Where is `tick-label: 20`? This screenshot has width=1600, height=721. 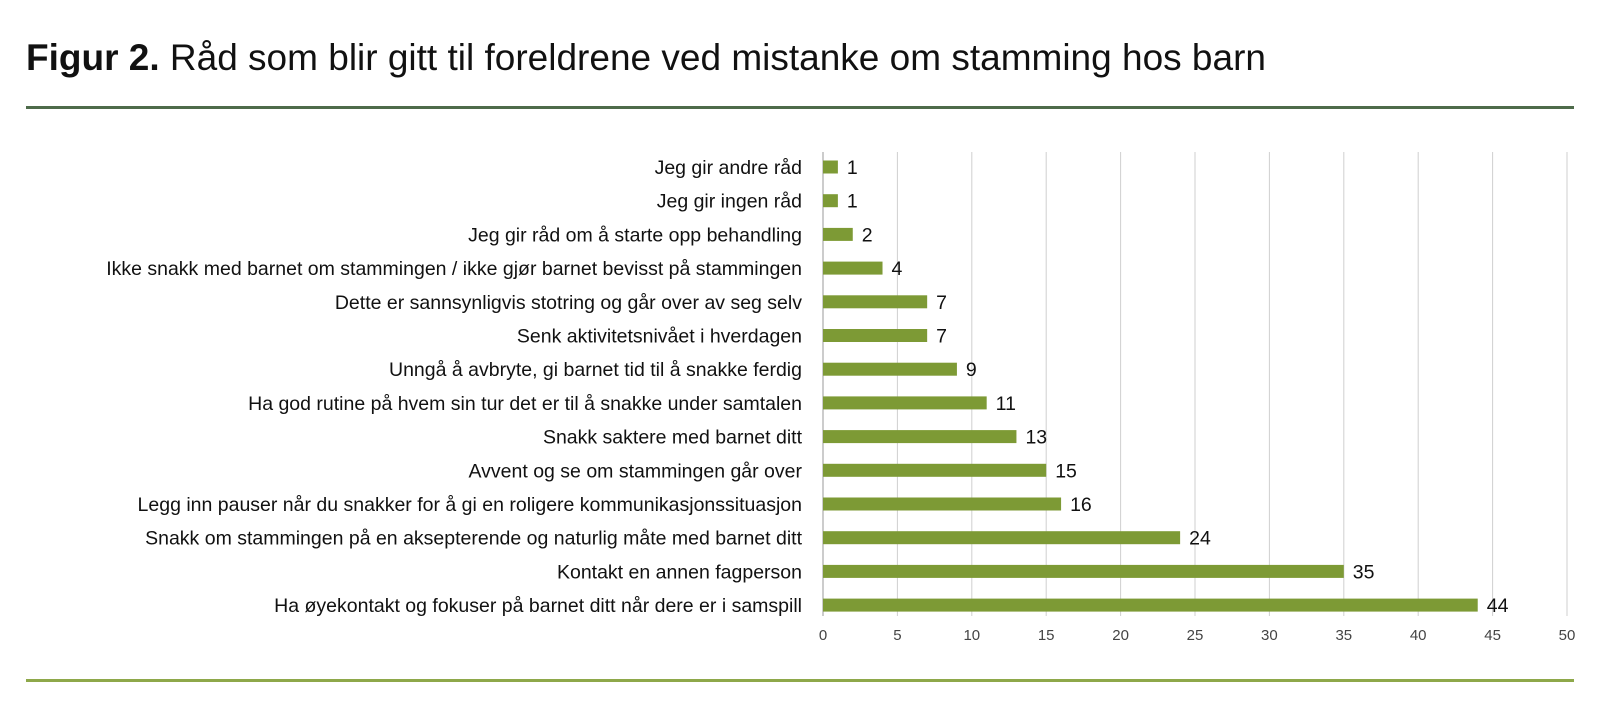 tick-label: 20 is located at coordinates (1120, 635).